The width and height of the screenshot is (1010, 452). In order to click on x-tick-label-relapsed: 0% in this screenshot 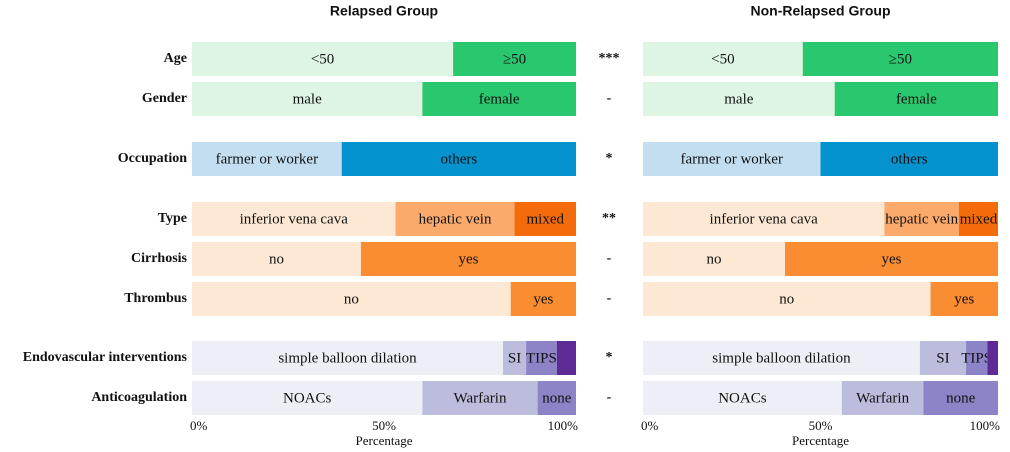, I will do `click(199, 425)`.